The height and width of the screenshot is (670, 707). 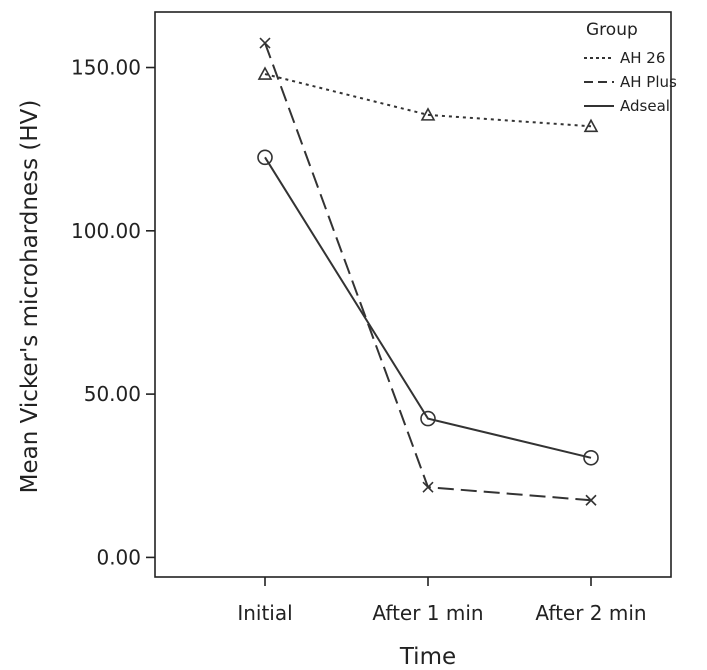 What do you see at coordinates (106, 231) in the screenshot?
I see `y-tick-label: 100.00` at bounding box center [106, 231].